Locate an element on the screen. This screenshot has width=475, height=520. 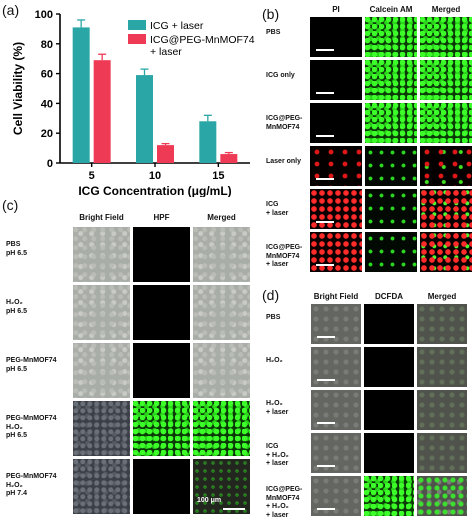
row-label: ICG@PEG- MnMOF74 + H₂O₂ + laser is located at coordinates (284, 502).